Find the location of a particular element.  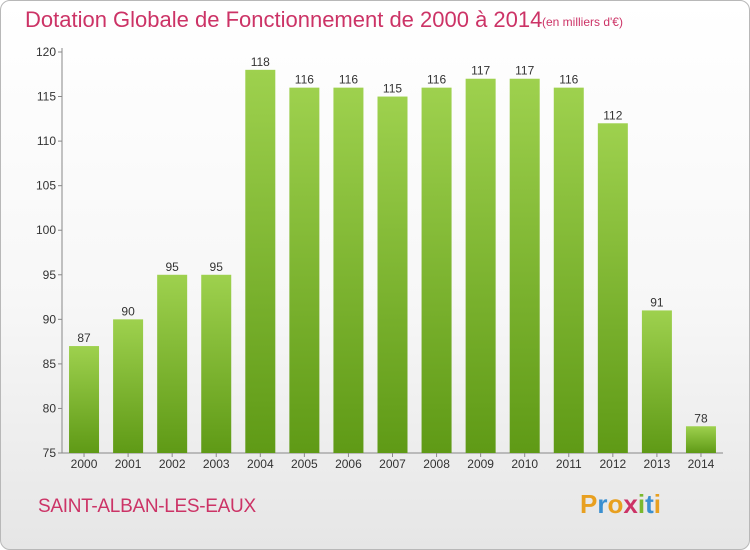

bar-2008 is located at coordinates (436, 270).